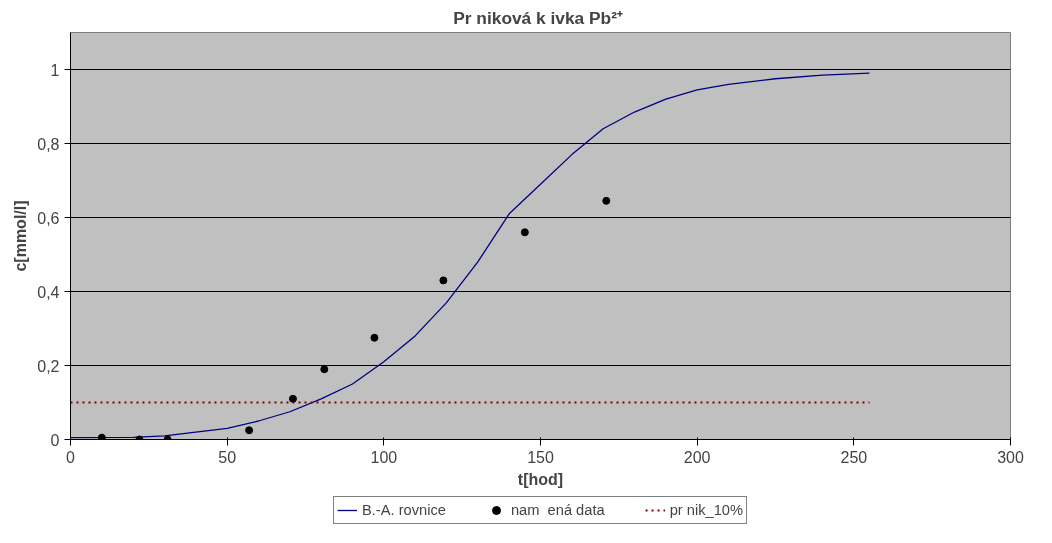  What do you see at coordinates (538, 17) in the screenshot?
I see `chart-title: Pr niková k ivka Pb²⁺` at bounding box center [538, 17].